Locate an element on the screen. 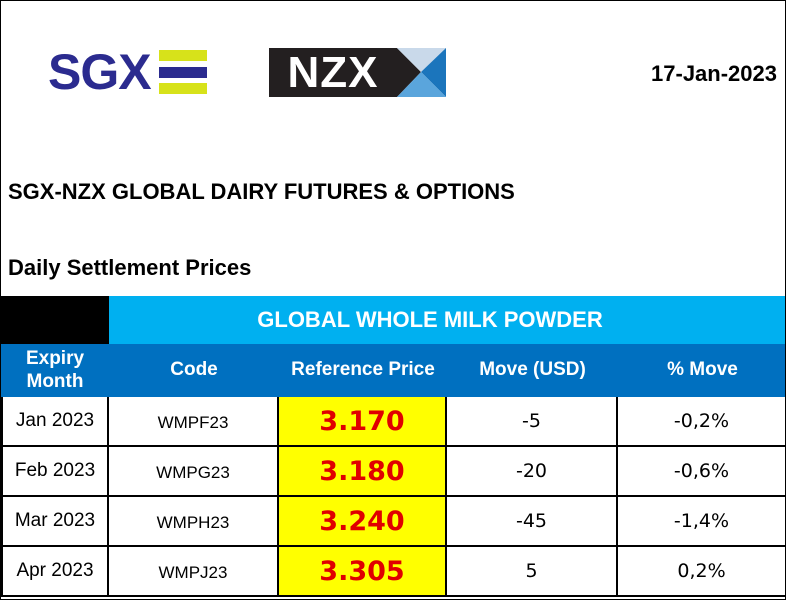  table-row: Apr 2023 WMPJ23 3.305 5 0,2% is located at coordinates (393, 572).